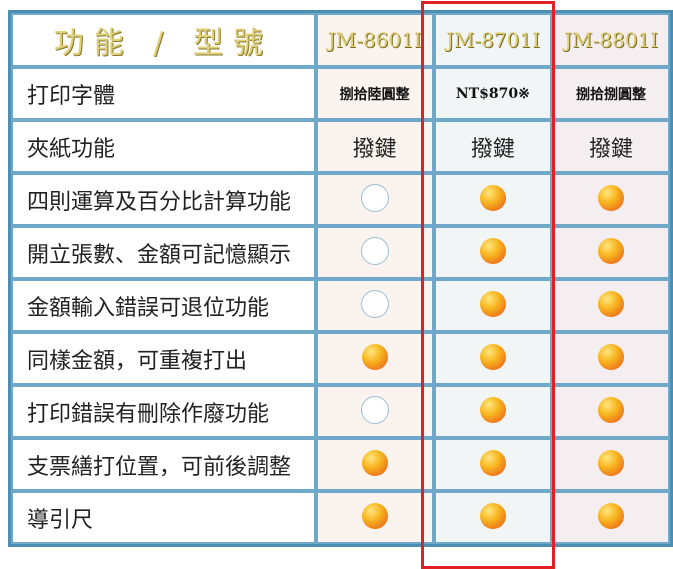 This screenshot has width=673, height=569. I want to click on table-row: 打印錯誤有刪除作廢功能, so click(340, 411).